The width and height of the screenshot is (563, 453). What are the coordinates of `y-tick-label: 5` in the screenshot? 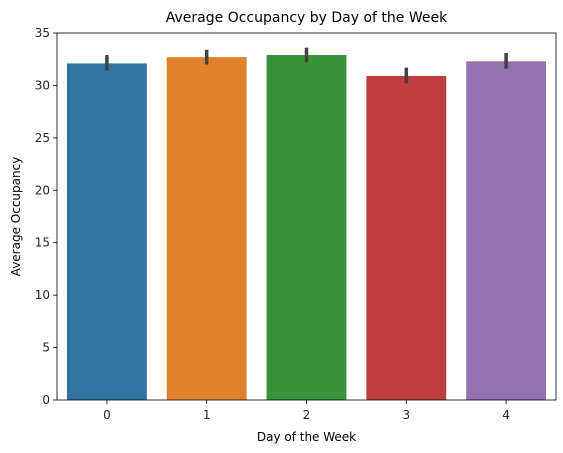 It's located at (46, 348).